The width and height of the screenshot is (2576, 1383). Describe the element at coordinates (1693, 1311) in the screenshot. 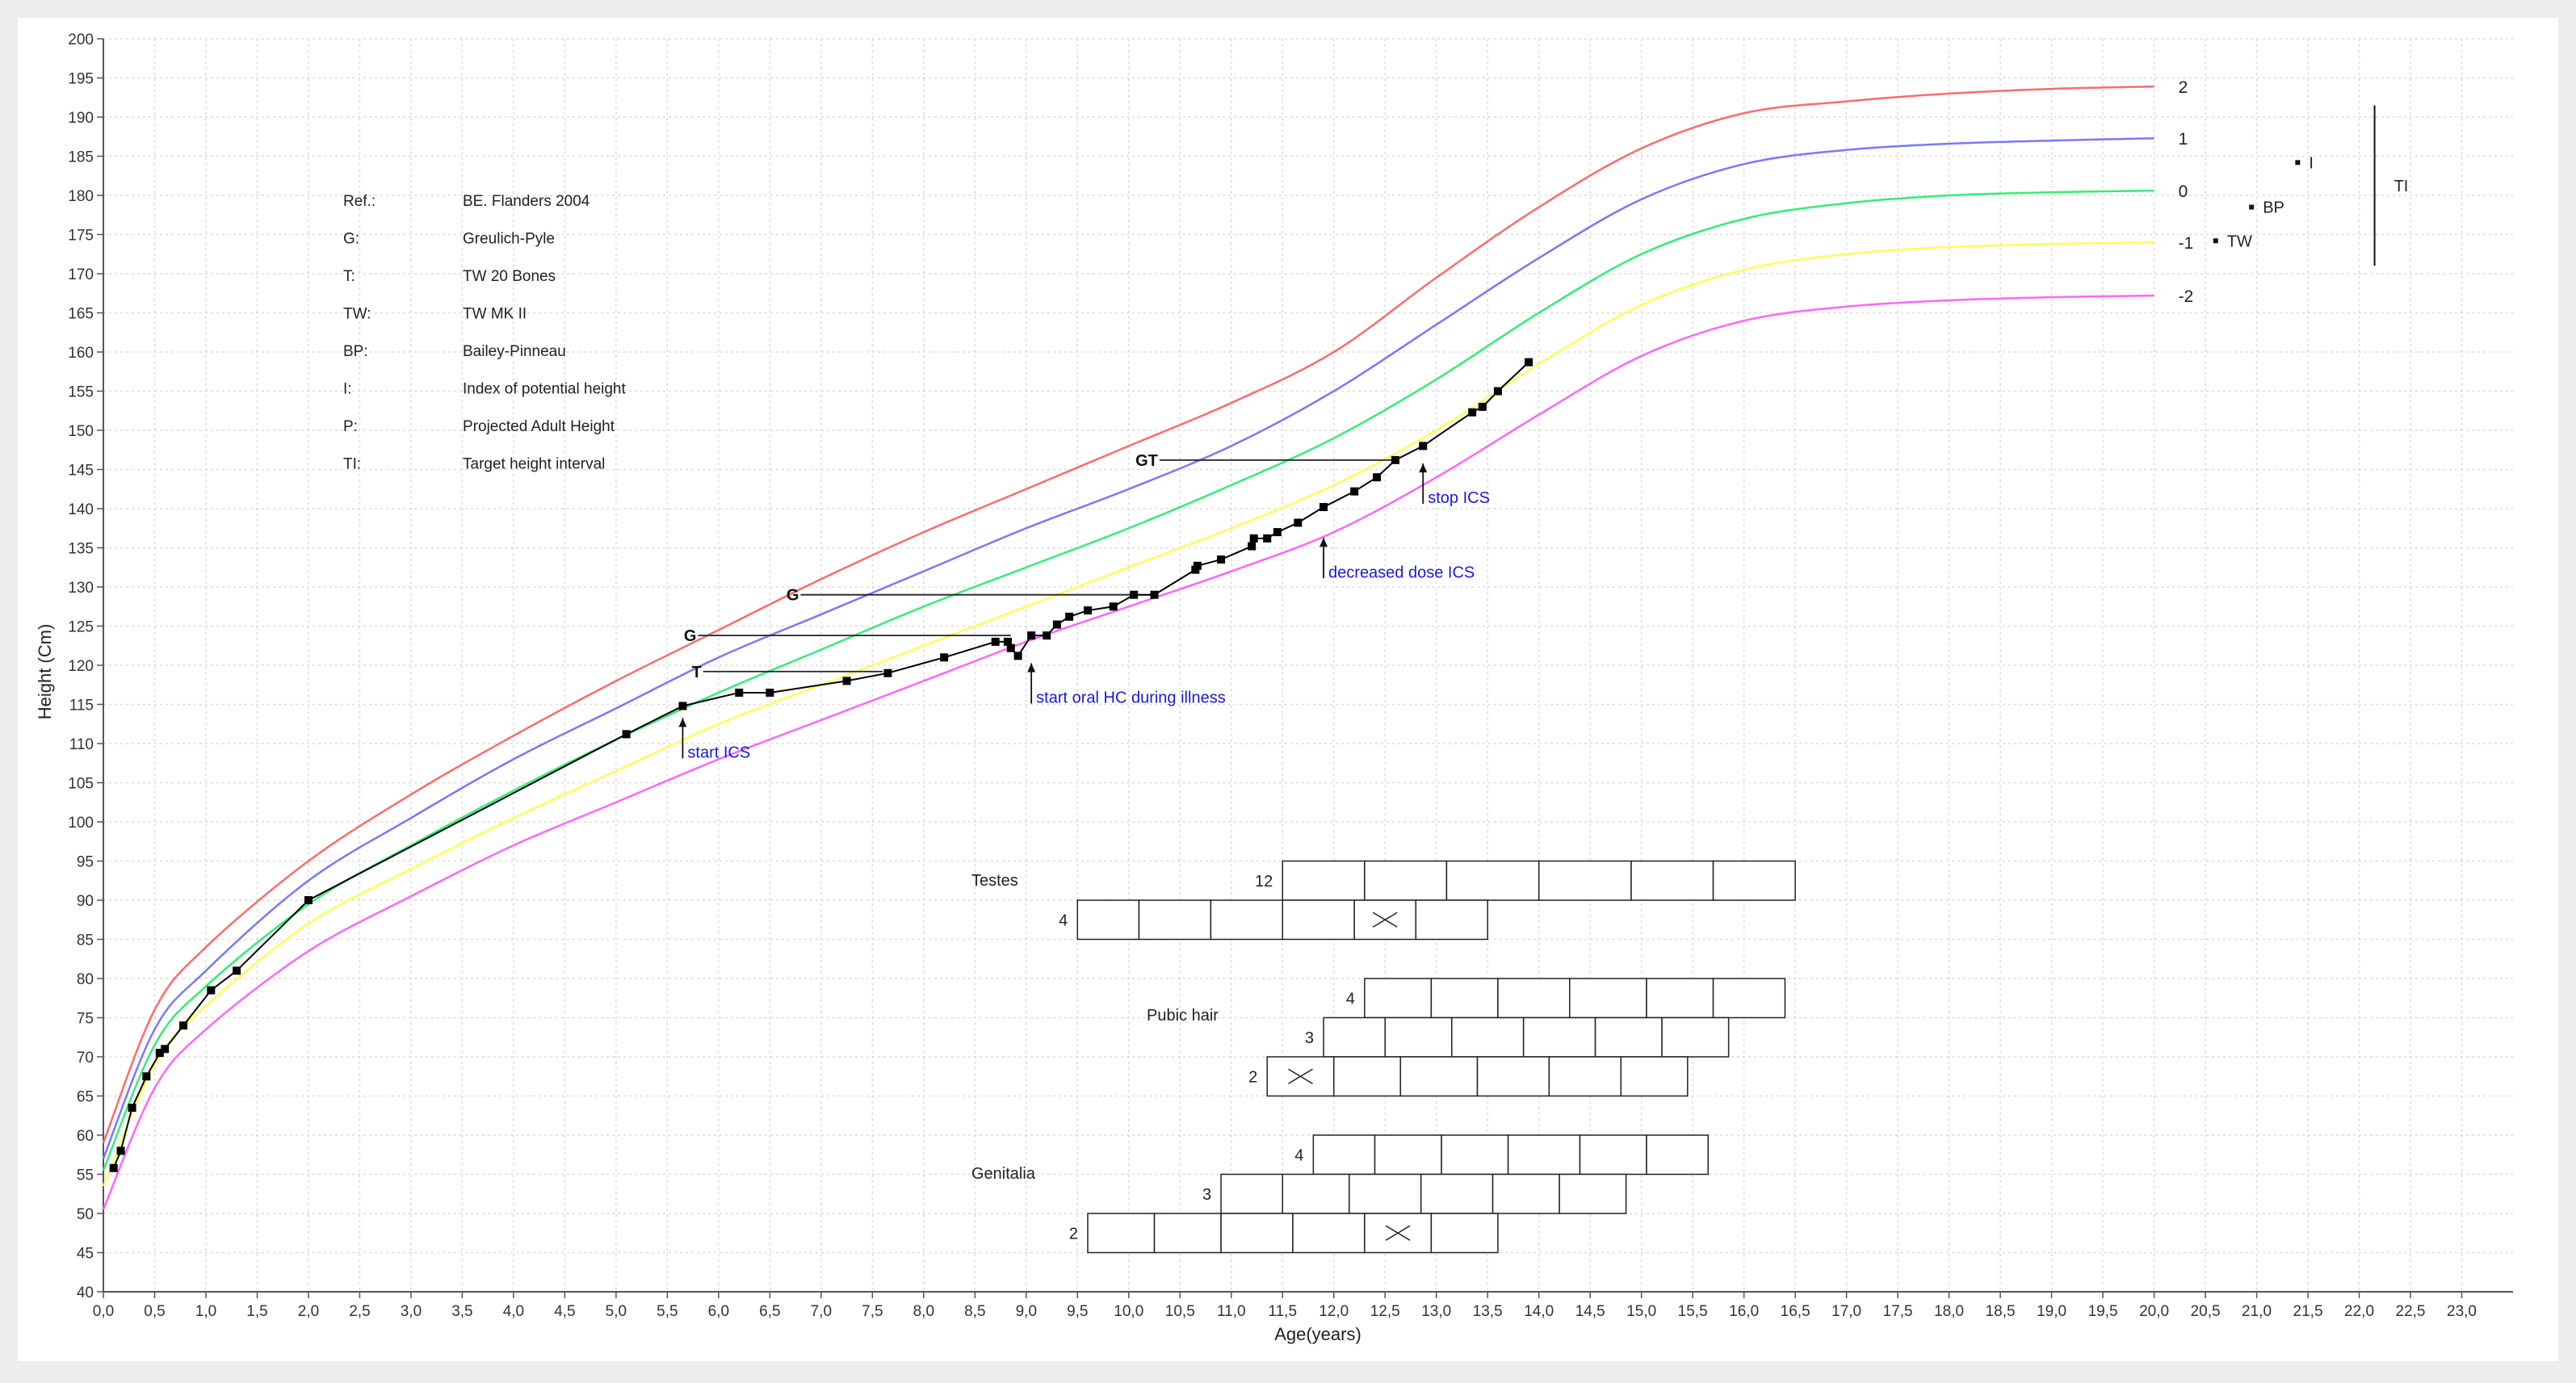

I see `x-tick-label: 15,5` at that location.